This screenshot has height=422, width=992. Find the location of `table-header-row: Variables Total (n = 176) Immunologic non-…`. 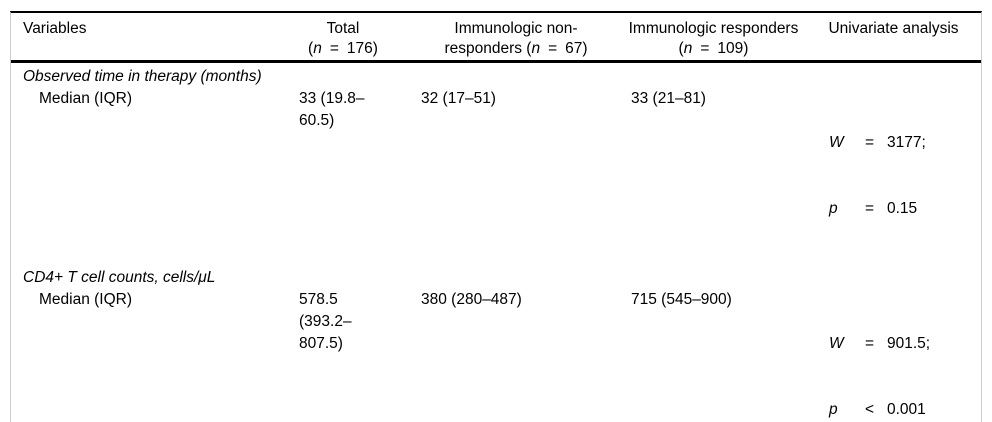

table-header-row: Variables Total (n = 176) Immunologic non-… is located at coordinates (496, 38).